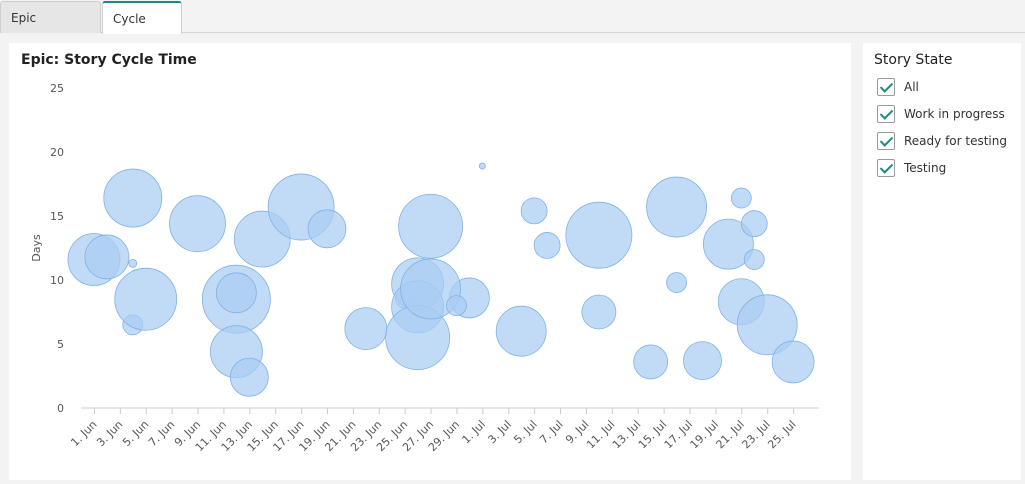 The width and height of the screenshot is (1025, 484). I want to click on filter-work-in-progress: Work in progress, so click(941, 114).